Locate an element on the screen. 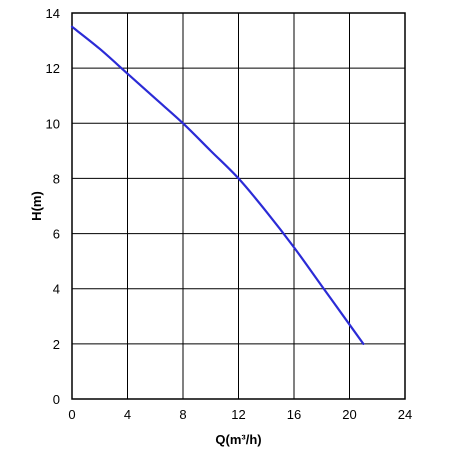  y-axis-label: H(m) is located at coordinates (36, 206).